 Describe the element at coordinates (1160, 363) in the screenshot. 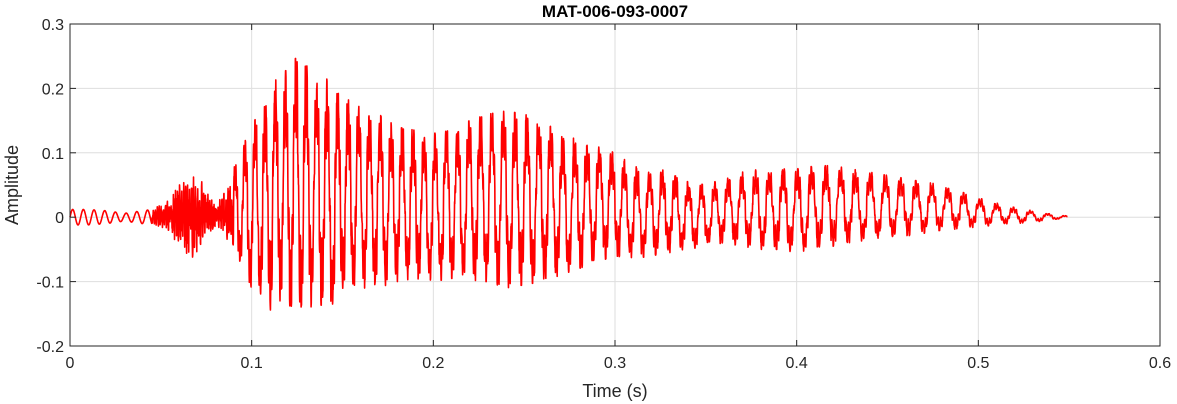

I see `x-tick-label: 0.6` at that location.